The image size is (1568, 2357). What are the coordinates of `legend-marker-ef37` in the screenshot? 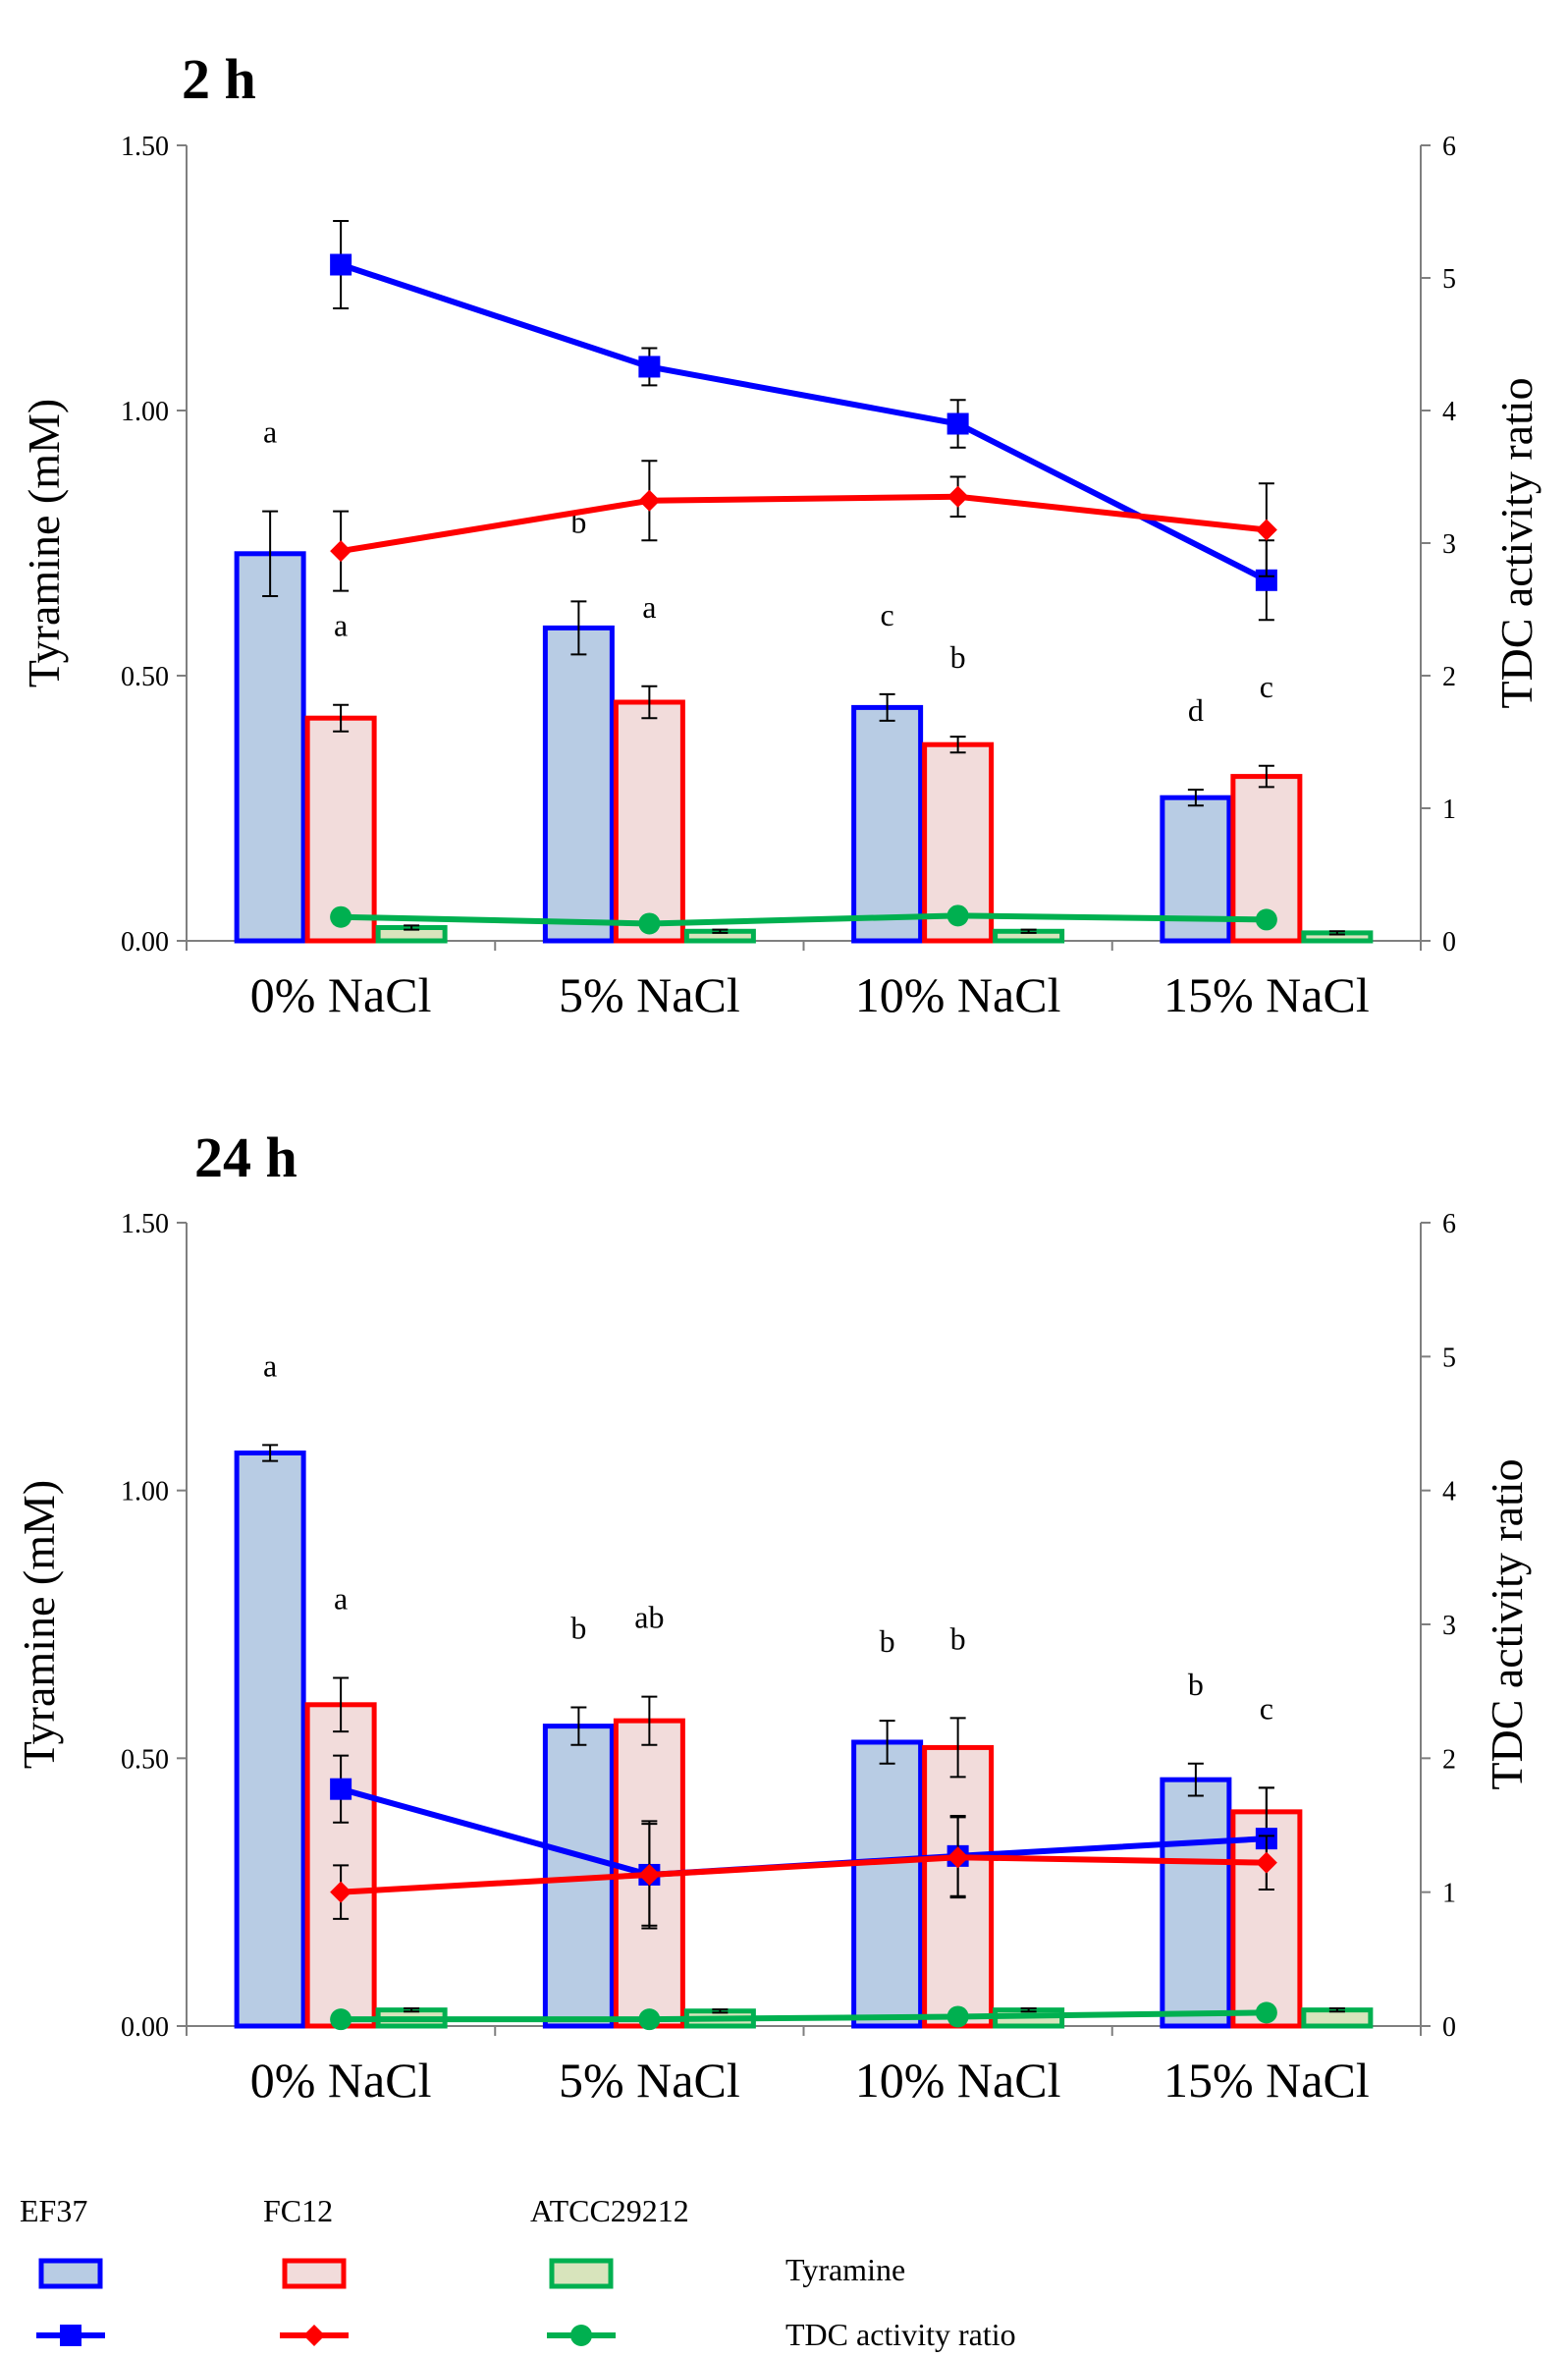 It's located at (70, 2335).